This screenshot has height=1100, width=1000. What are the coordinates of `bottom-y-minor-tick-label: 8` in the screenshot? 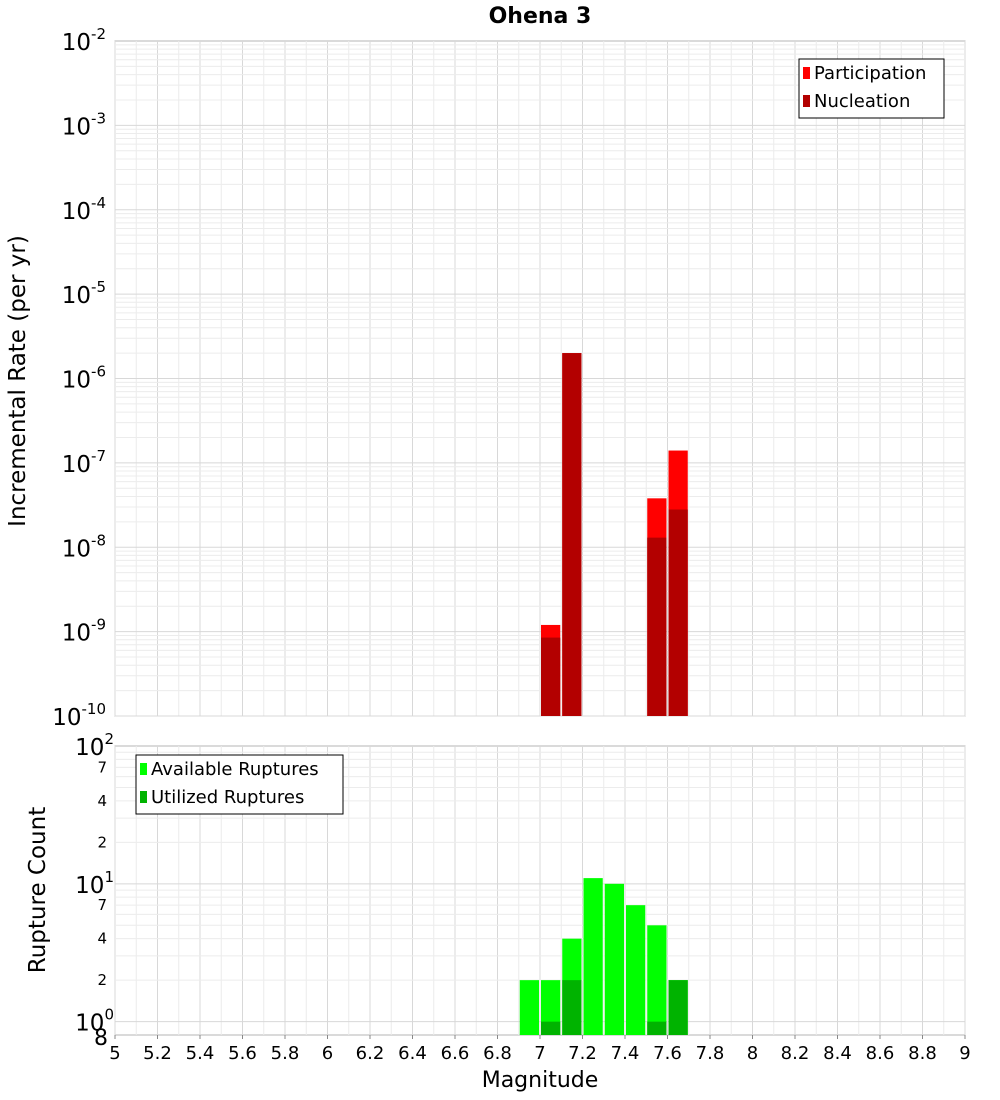 It's located at (101, 1038).